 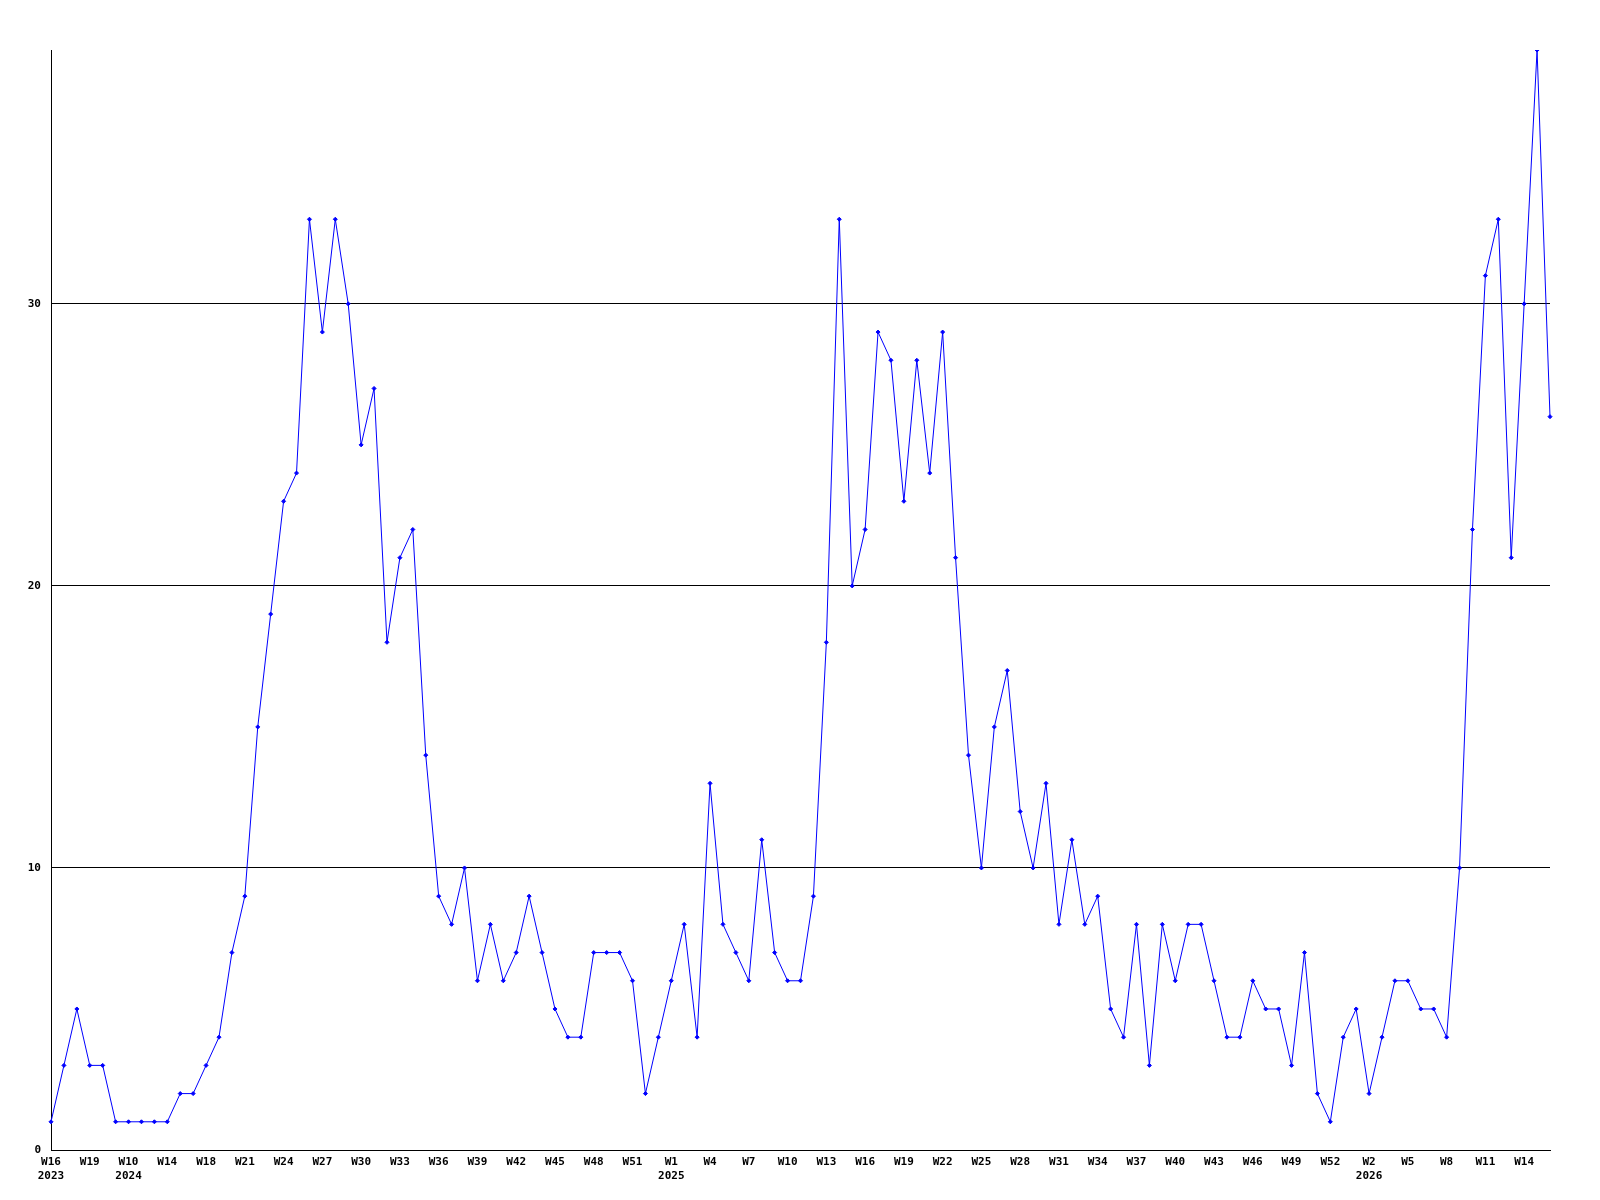 What do you see at coordinates (942, 1162) in the screenshot?
I see `x-tick-label: W22` at bounding box center [942, 1162].